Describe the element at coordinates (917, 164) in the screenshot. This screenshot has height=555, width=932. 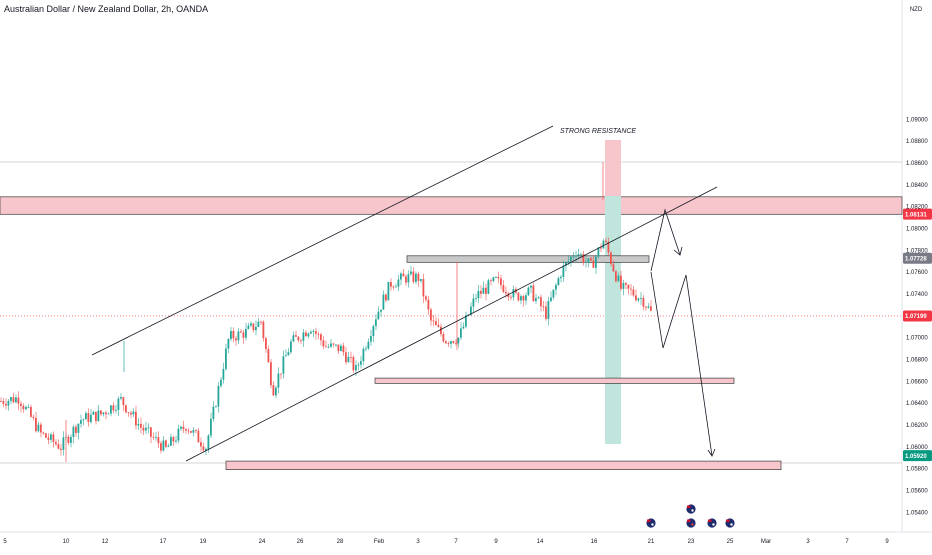
I see `y-tick-label: 1.08600` at that location.